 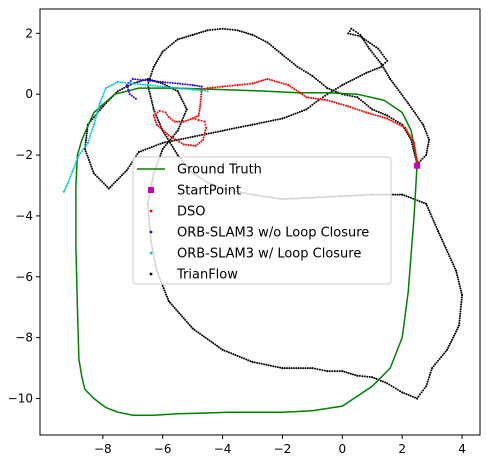 I want to click on legend-swatch, so click(x=151, y=211).